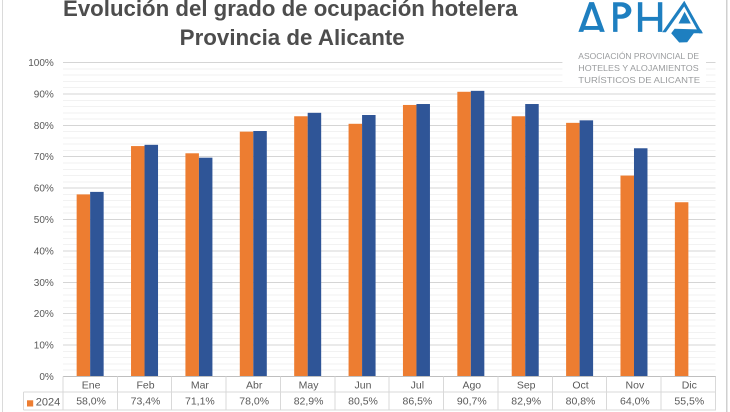 The image size is (730, 412). Describe the element at coordinates (44, 314) in the screenshot. I see `svg-text: 20%` at that location.